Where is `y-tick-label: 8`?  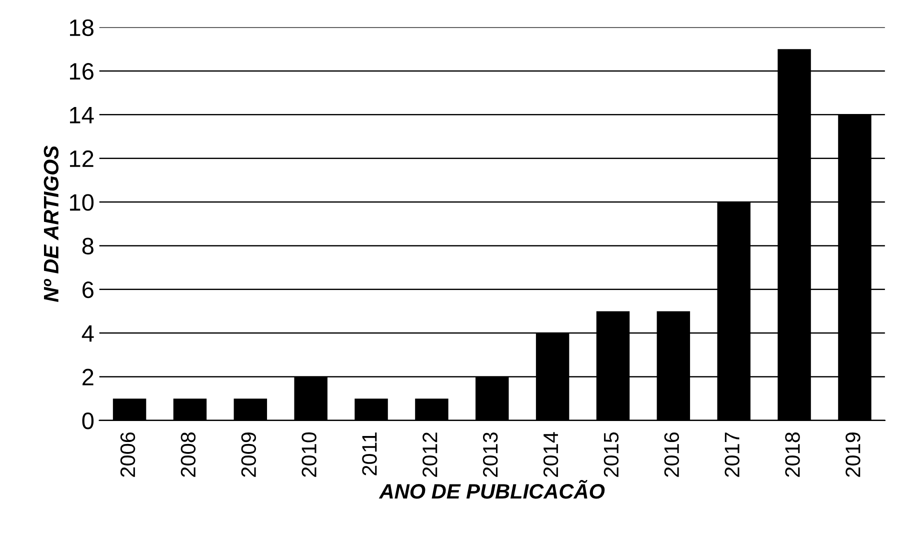 y-tick-label: 8 is located at coordinates (88, 246).